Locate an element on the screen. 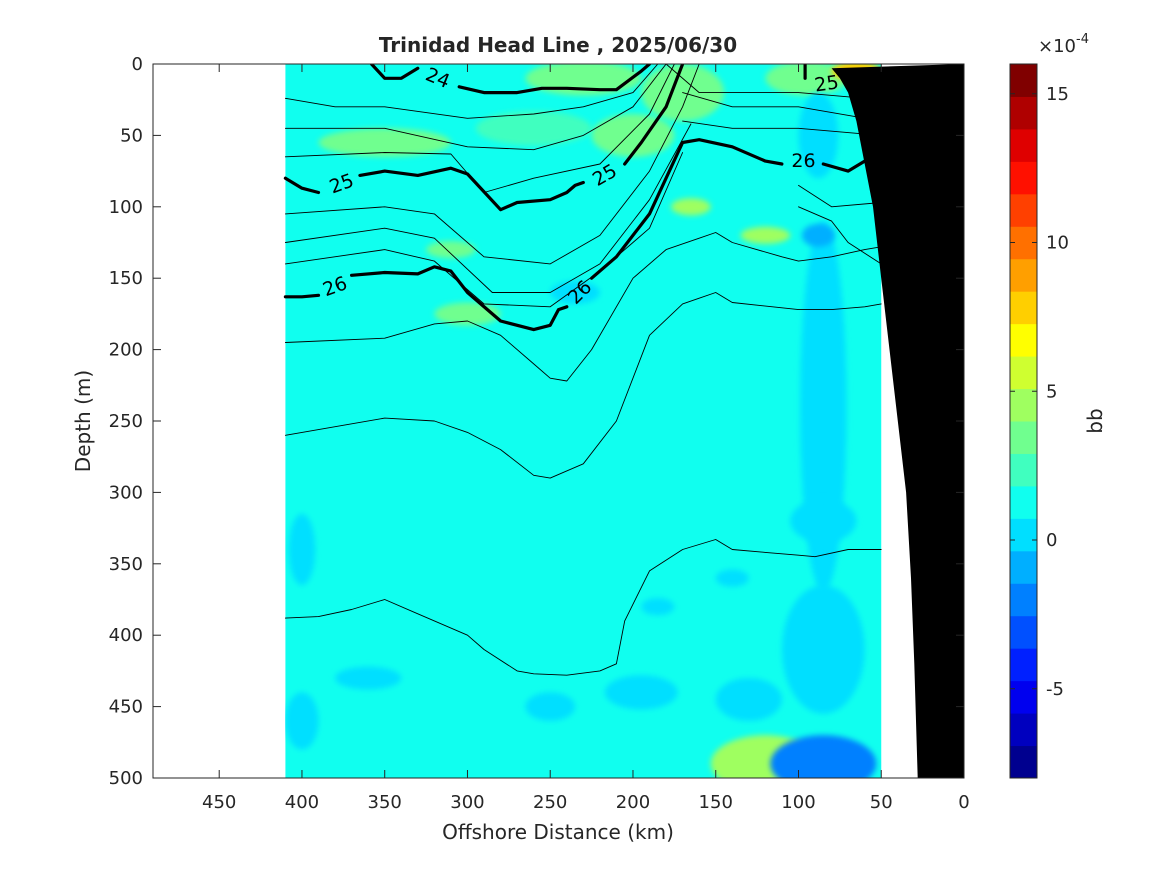 The image size is (1167, 875). colorbar-exponent: ×10⁻⁴ is located at coordinates (1063, 44).